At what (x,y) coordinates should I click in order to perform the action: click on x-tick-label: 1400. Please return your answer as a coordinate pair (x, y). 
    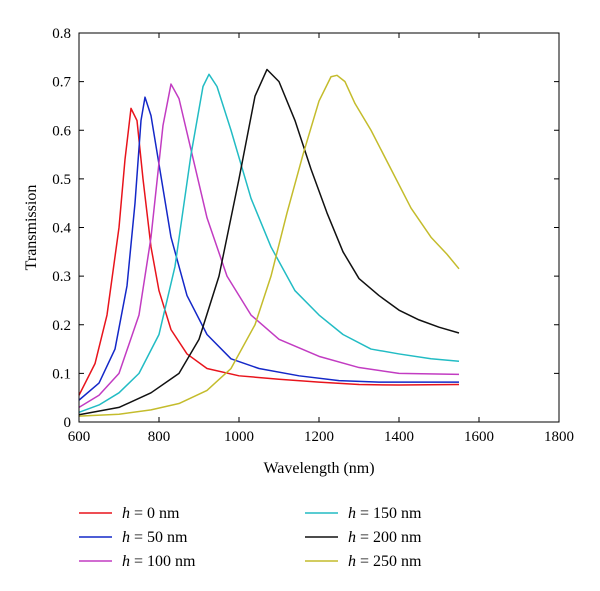
    Looking at the image, I should click on (399, 437).